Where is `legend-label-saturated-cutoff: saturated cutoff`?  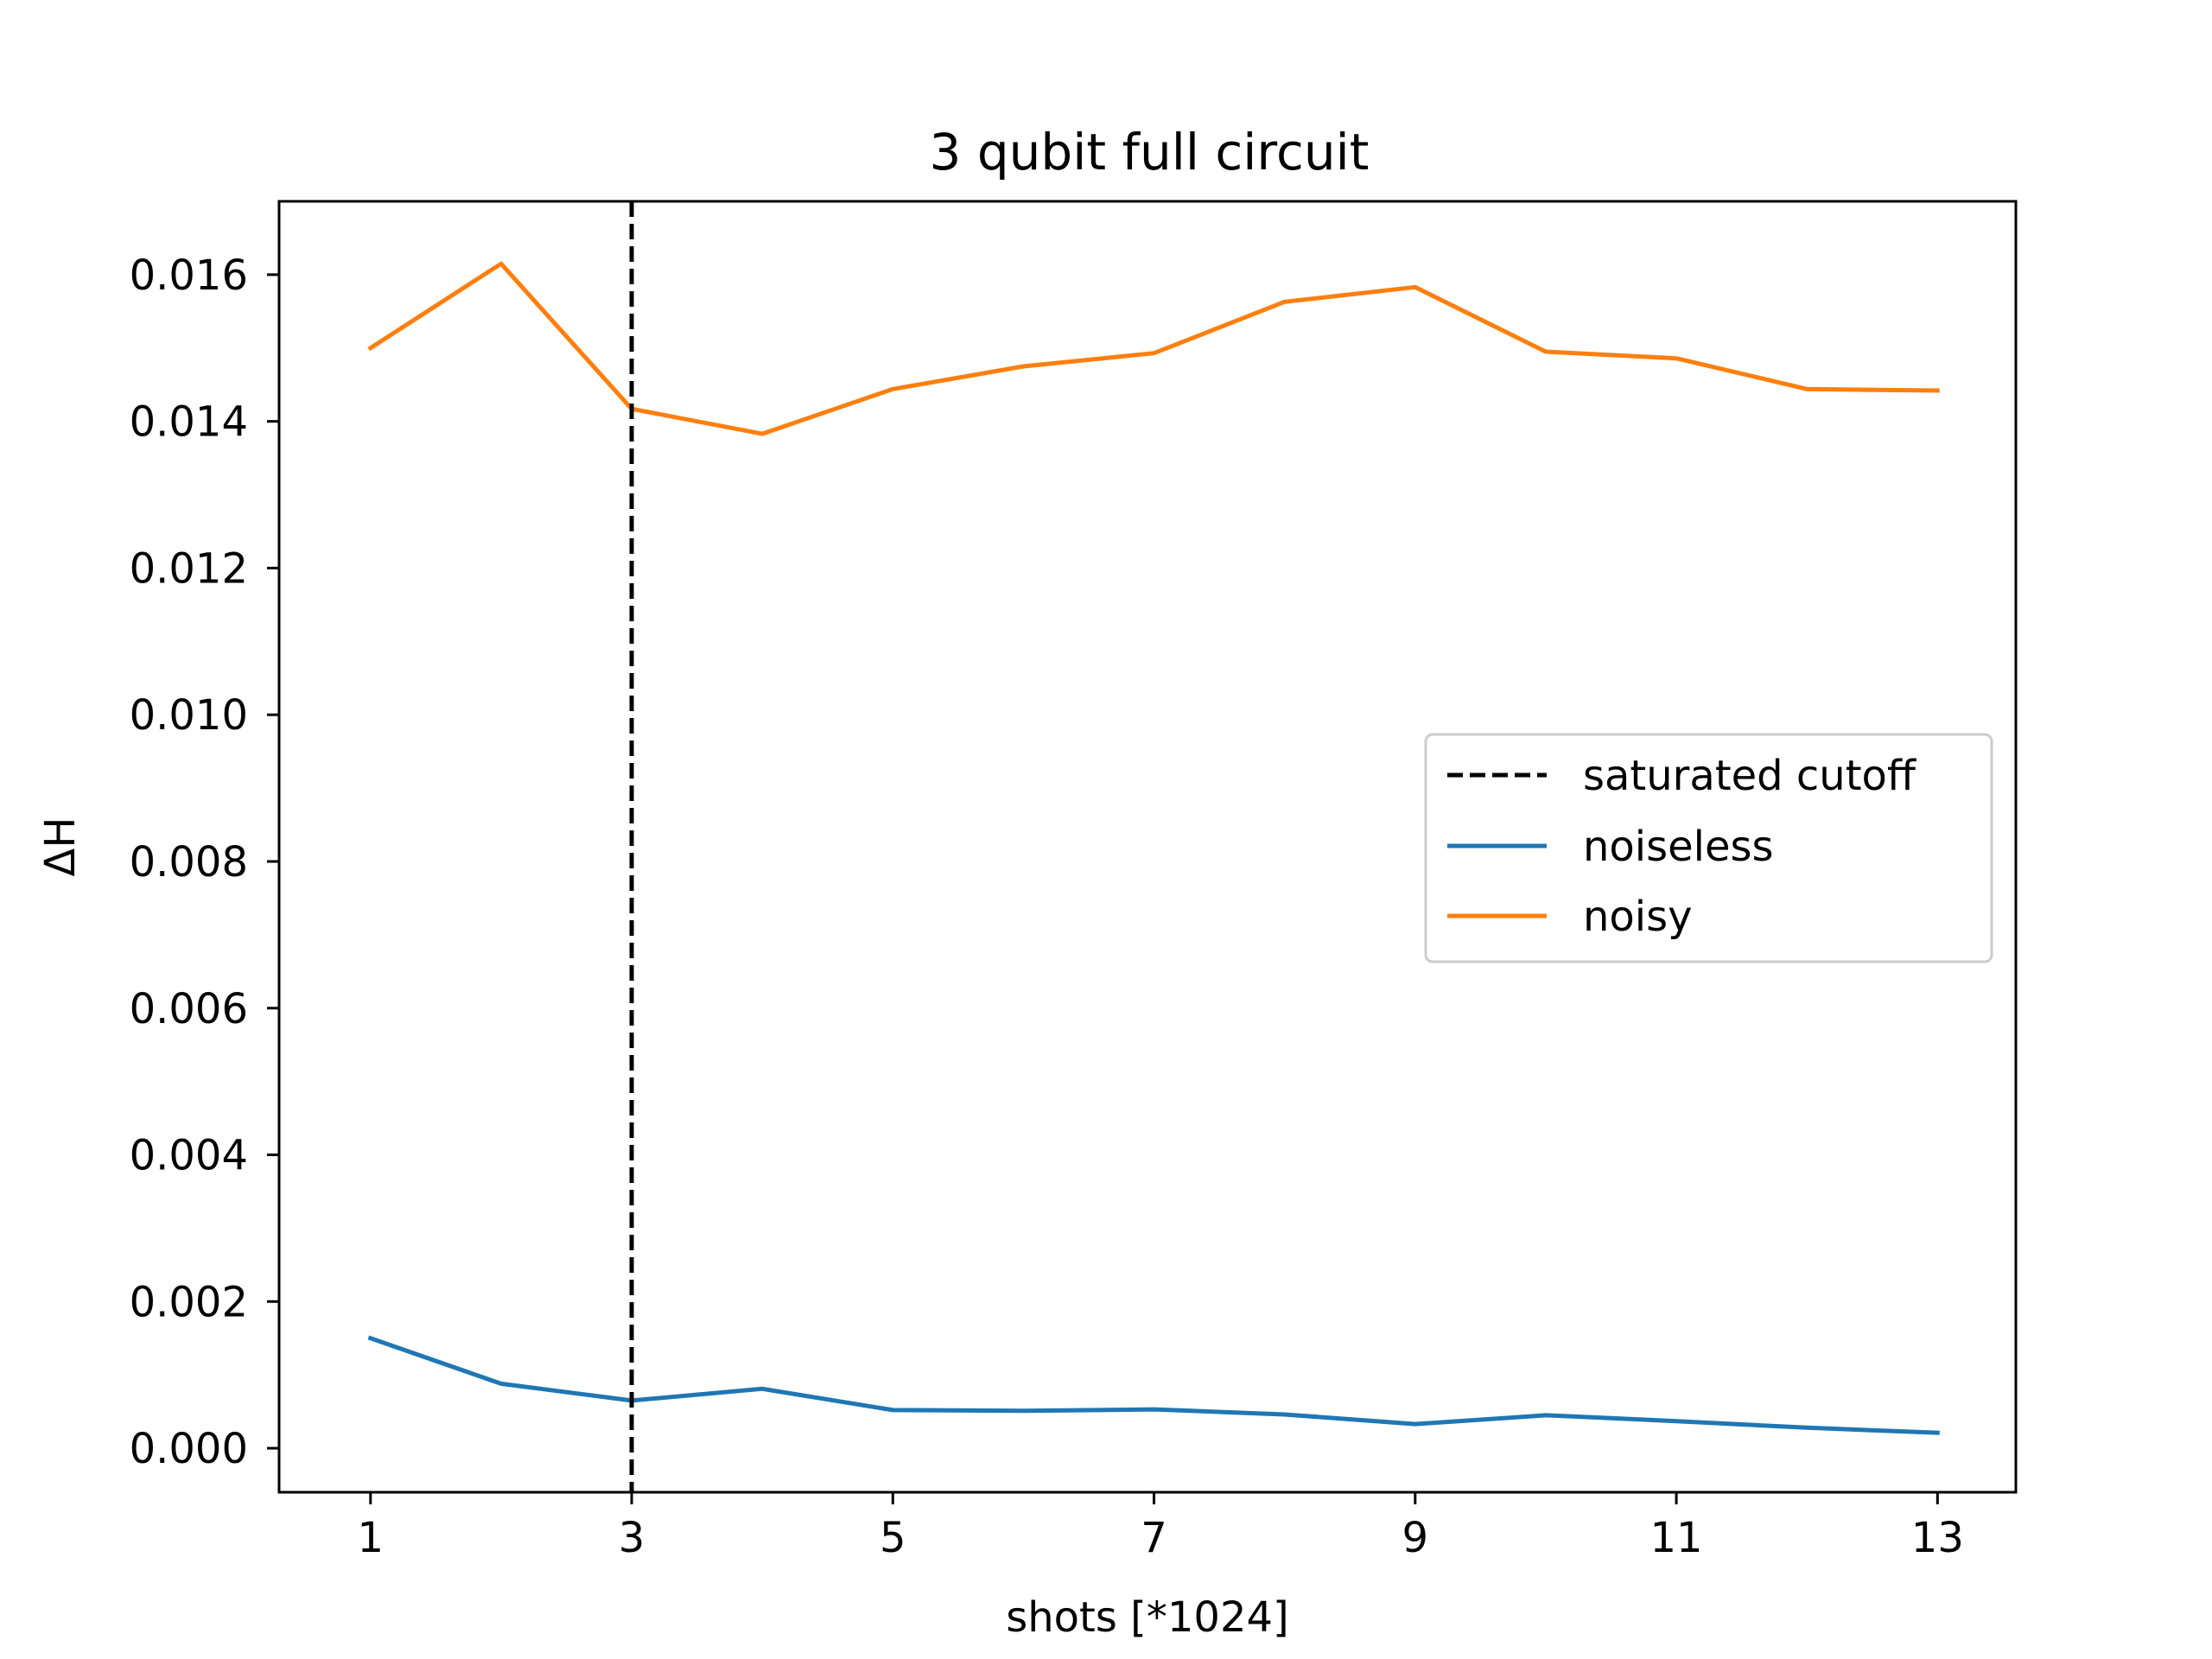 legend-label-saturated-cutoff: saturated cutoff is located at coordinates (1749, 776).